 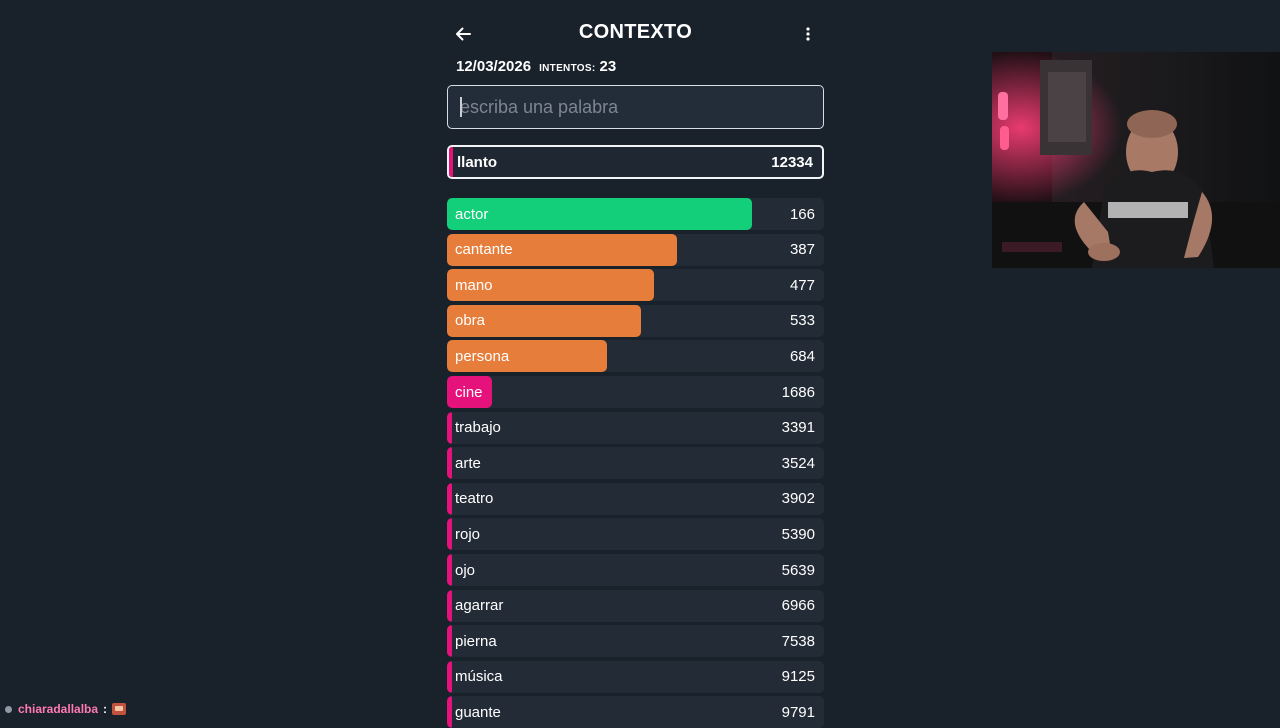 What do you see at coordinates (470, 321) in the screenshot?
I see `guess-word: obra` at bounding box center [470, 321].